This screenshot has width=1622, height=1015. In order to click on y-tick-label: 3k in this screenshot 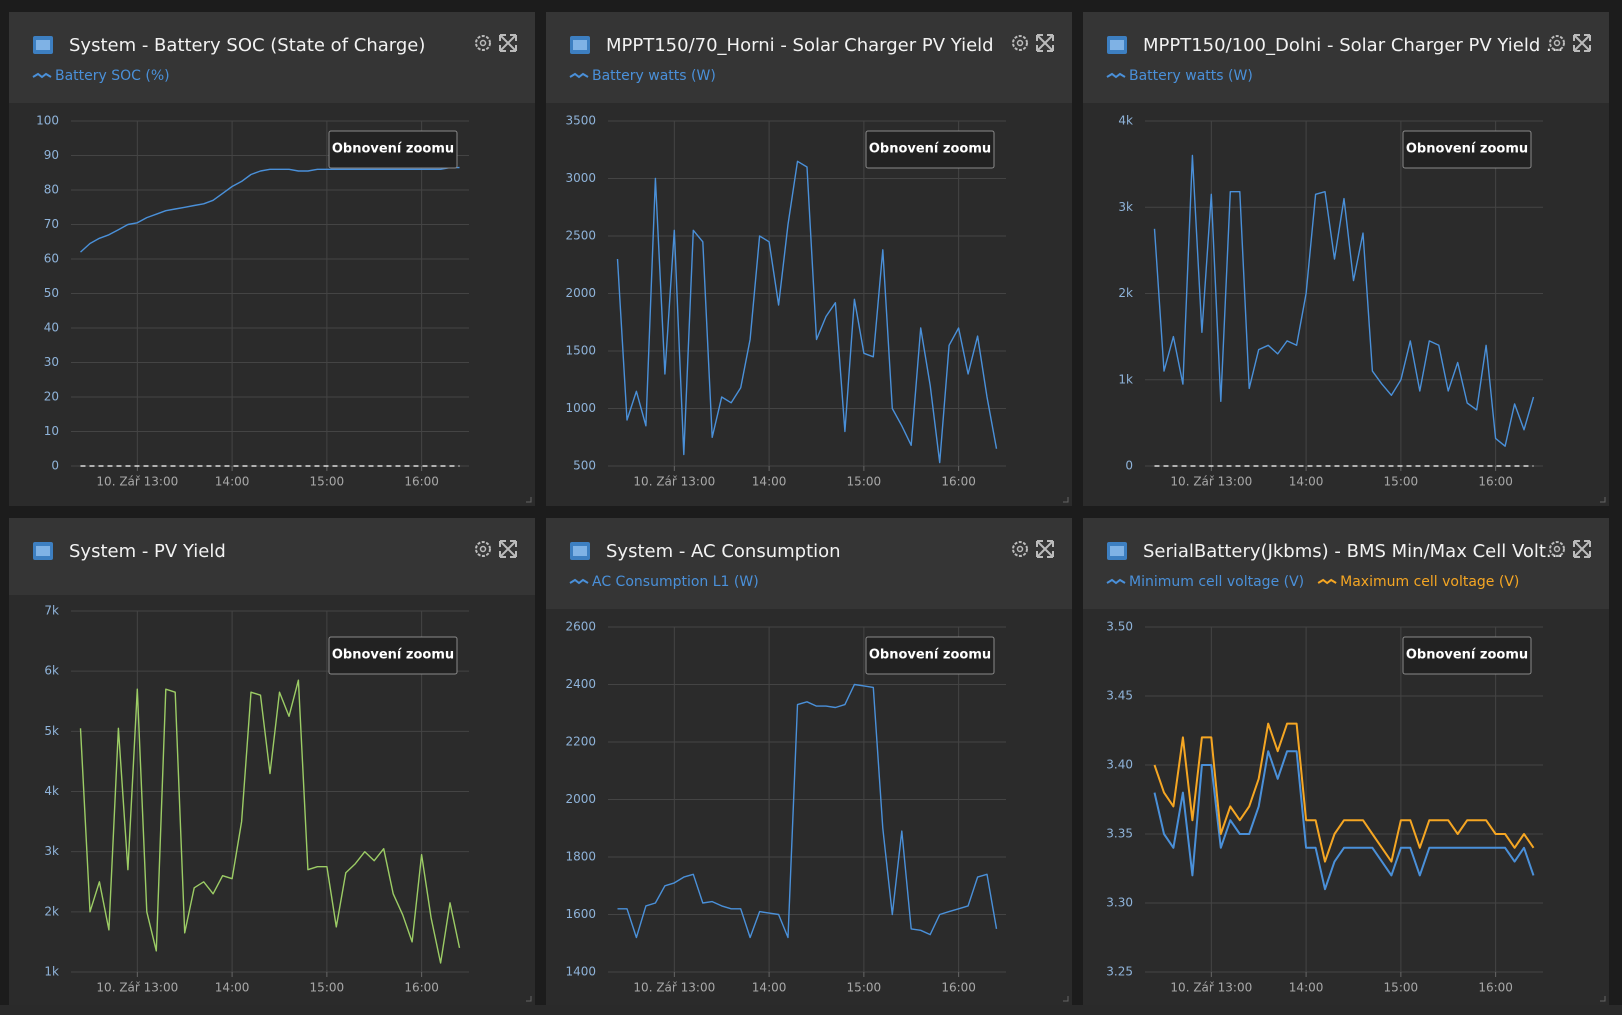, I will do `click(51, 851)`.